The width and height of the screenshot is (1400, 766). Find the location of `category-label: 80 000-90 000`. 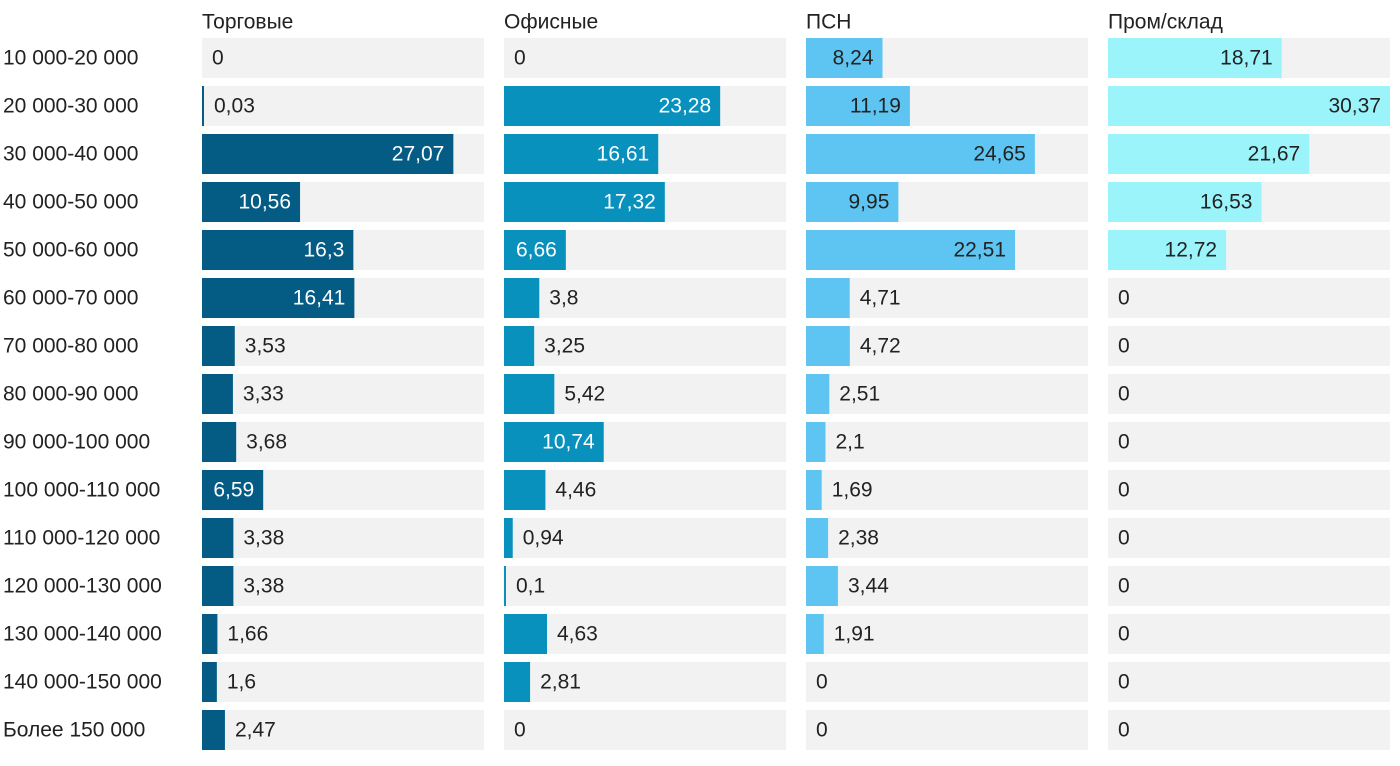

category-label: 80 000-90 000 is located at coordinates (70, 394).